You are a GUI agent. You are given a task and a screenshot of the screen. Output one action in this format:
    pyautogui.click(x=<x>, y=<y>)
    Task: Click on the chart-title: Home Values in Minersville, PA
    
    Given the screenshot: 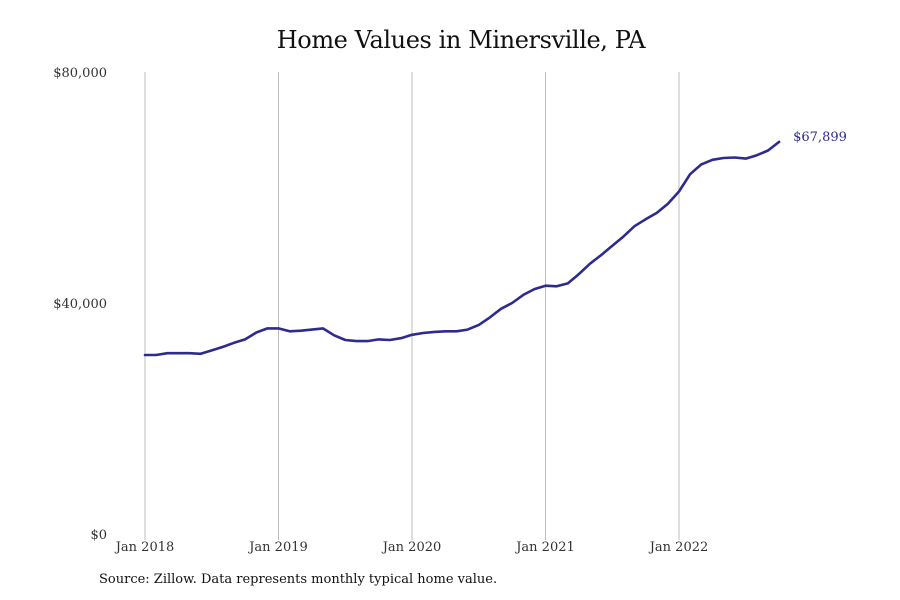 What is the action you would take?
    pyautogui.click(x=461, y=40)
    